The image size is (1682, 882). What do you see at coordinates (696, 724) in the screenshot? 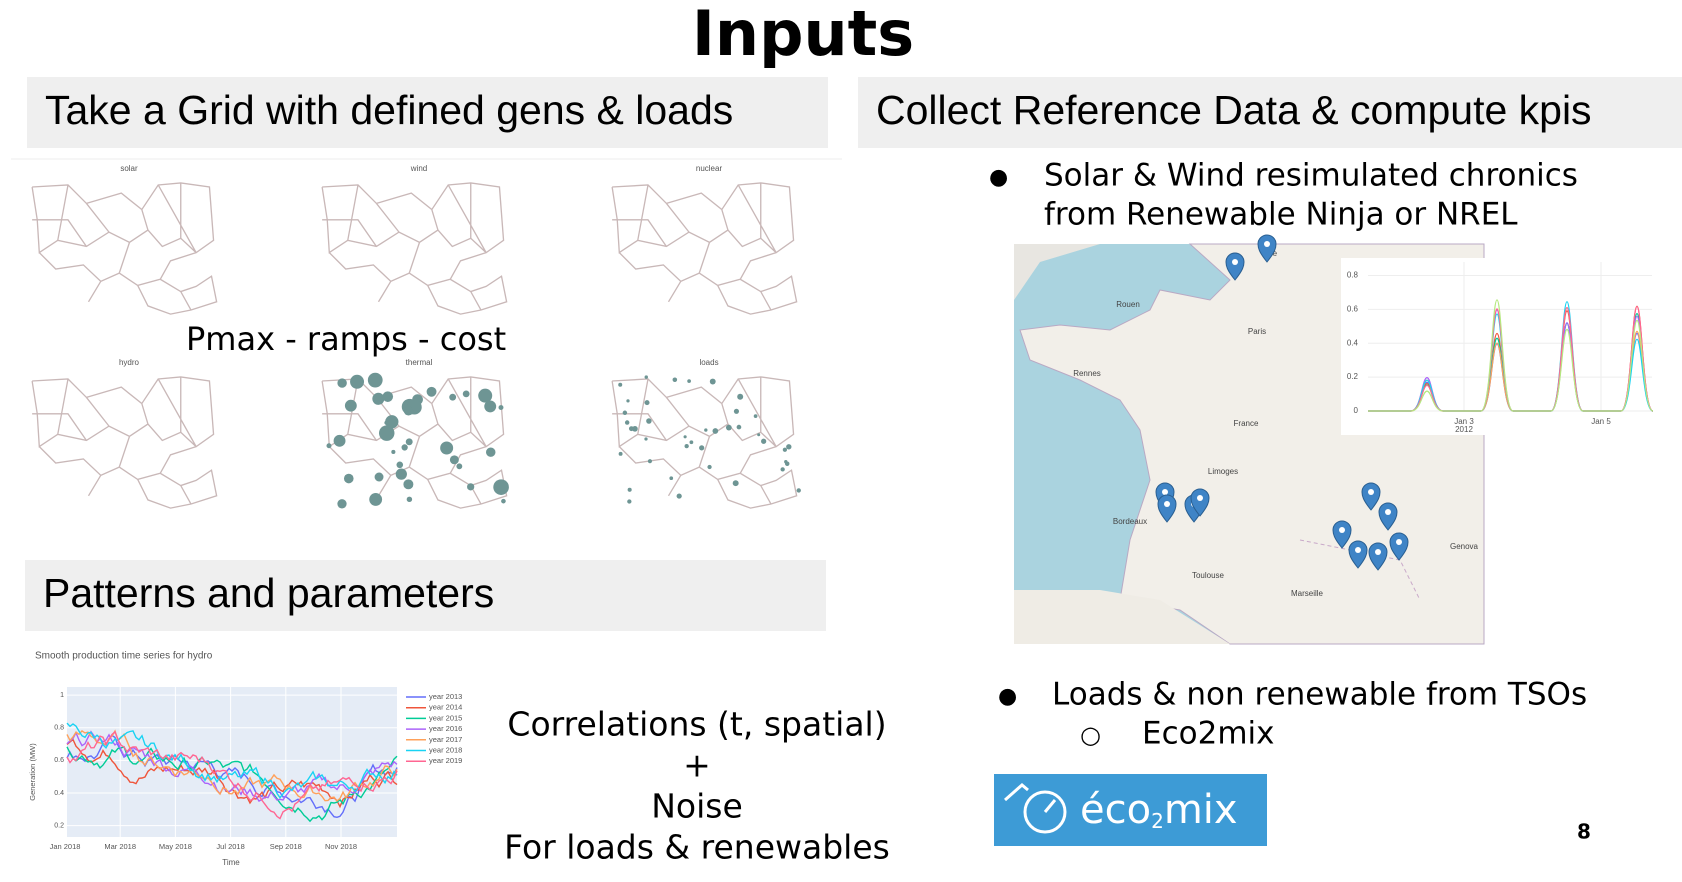
I see `text-line: Correlations (t, spatial)` at bounding box center [696, 724].